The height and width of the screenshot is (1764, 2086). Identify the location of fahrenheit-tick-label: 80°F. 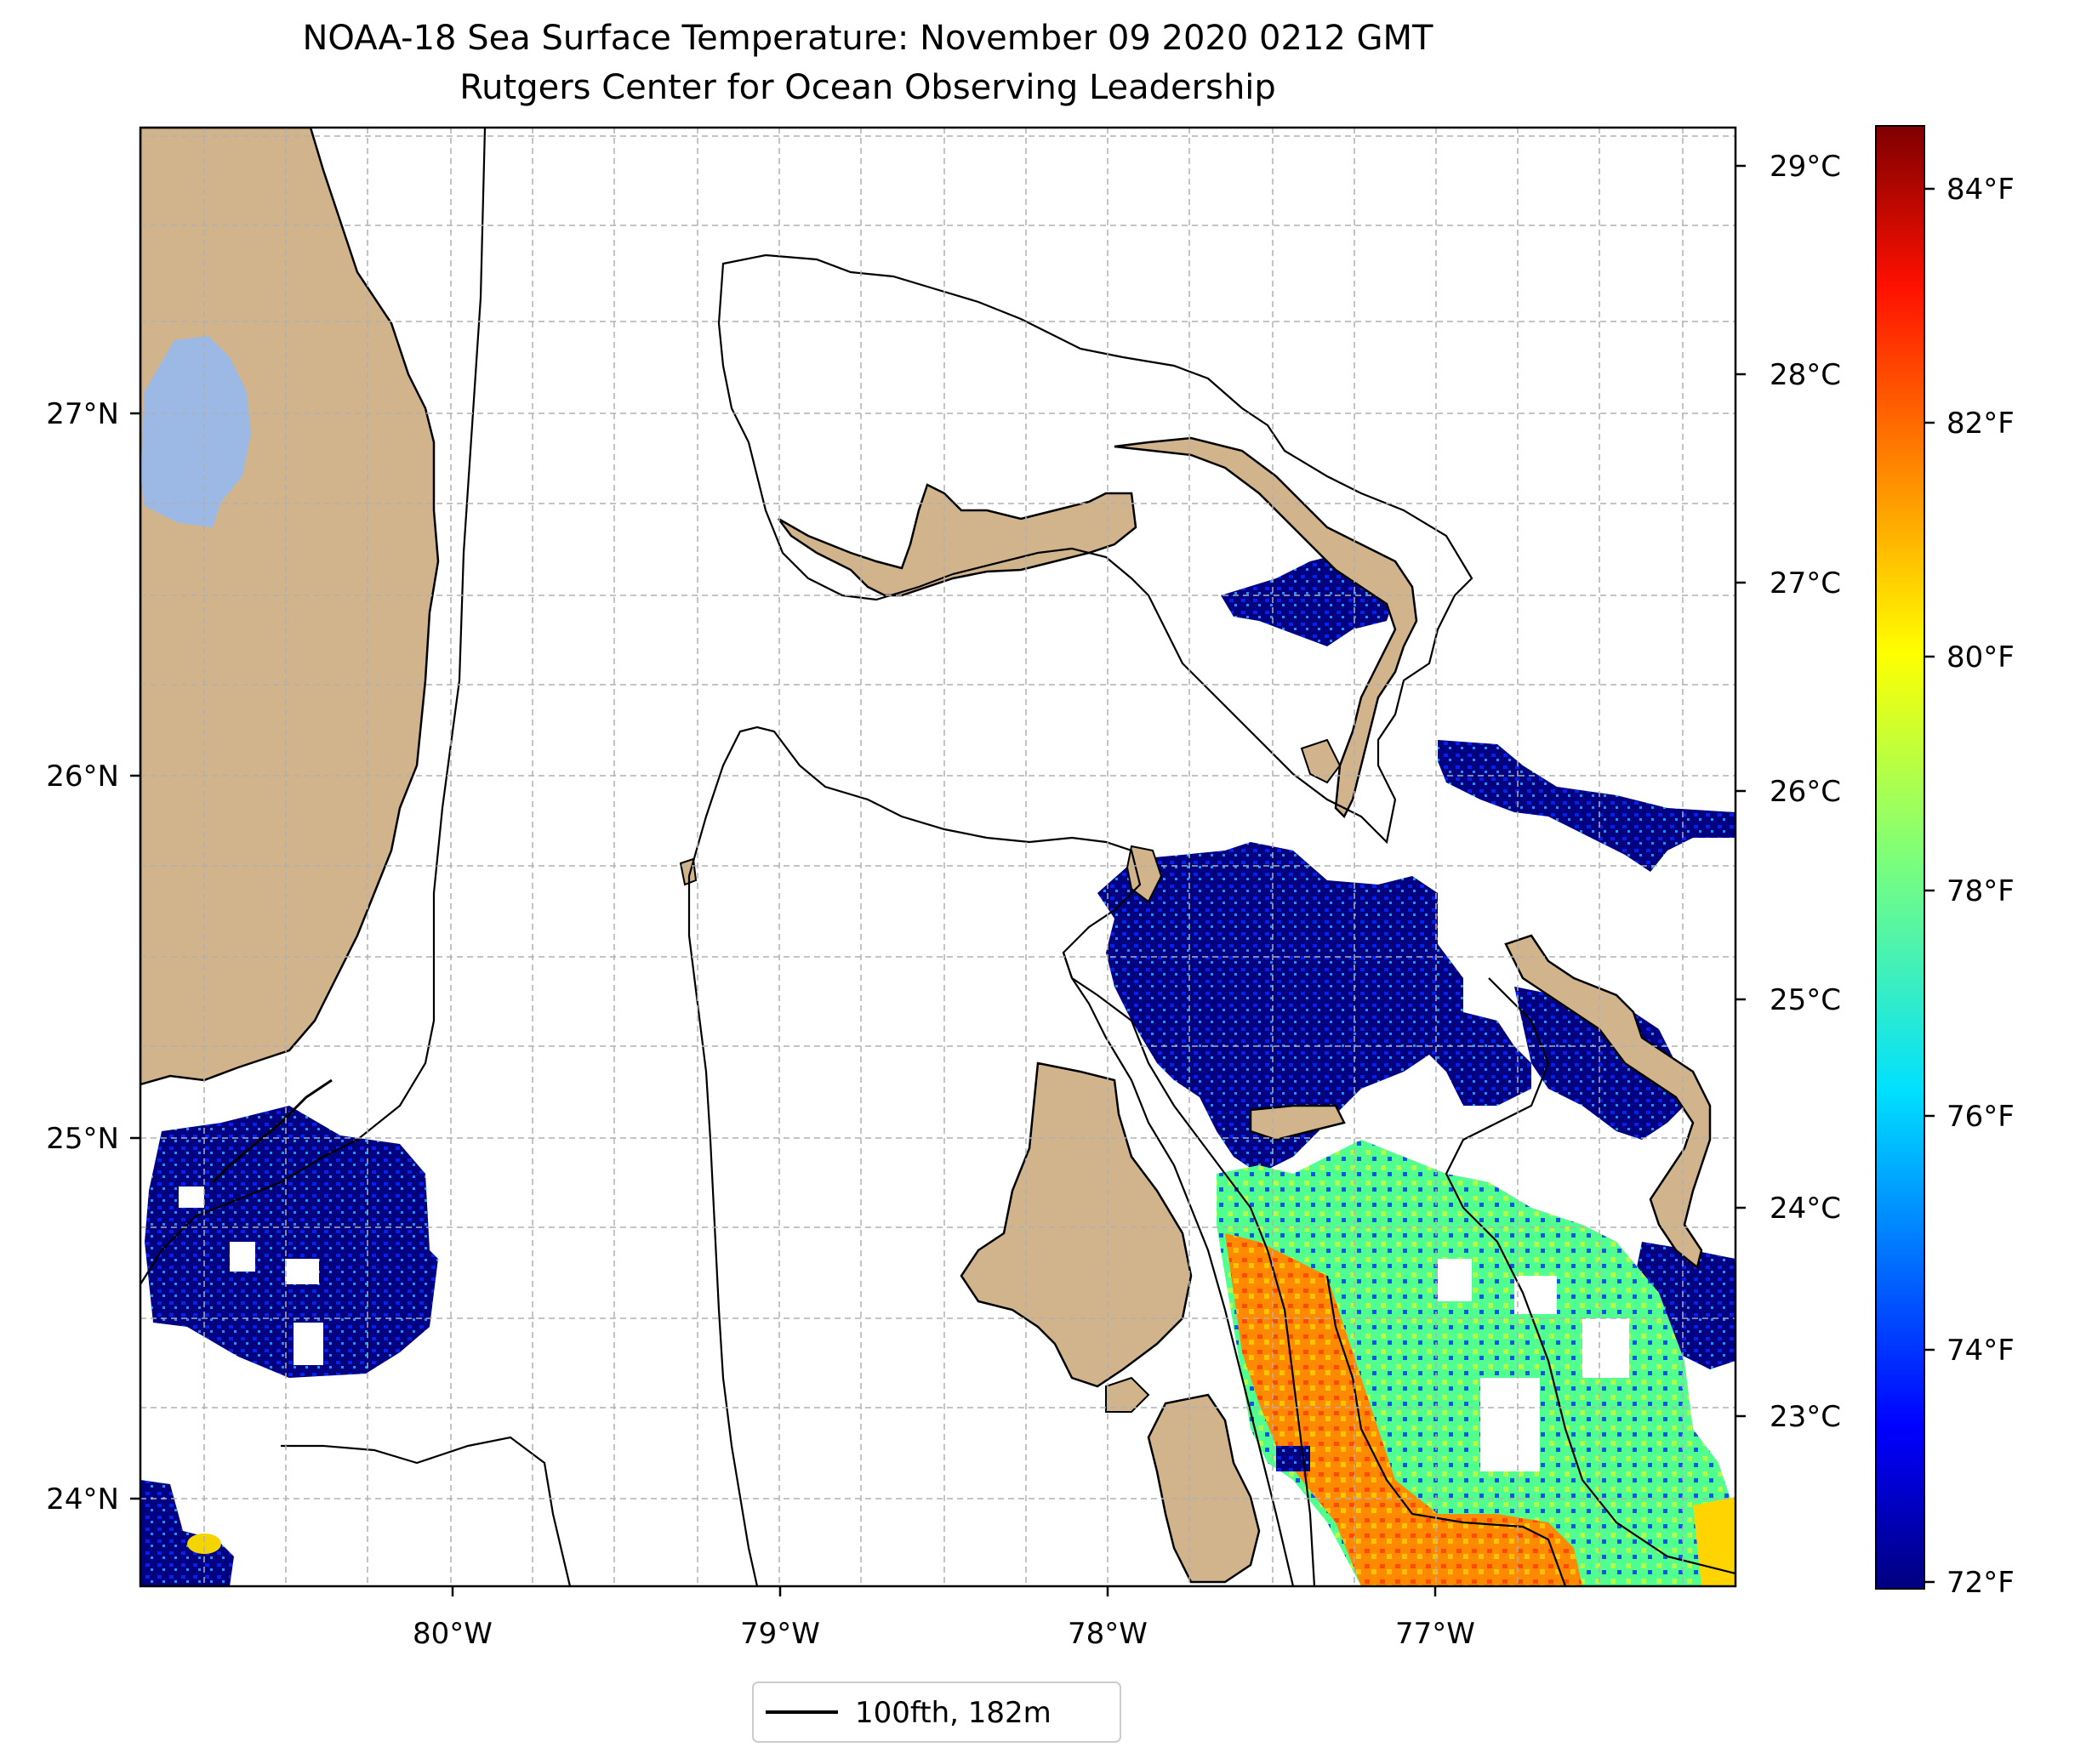
(1980, 657).